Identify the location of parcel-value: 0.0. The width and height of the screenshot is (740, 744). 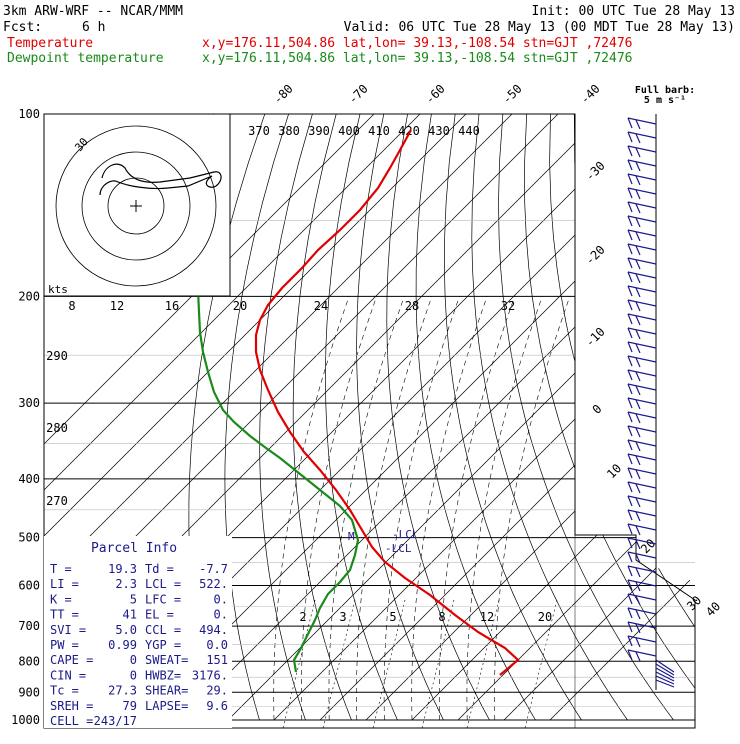
(217, 645).